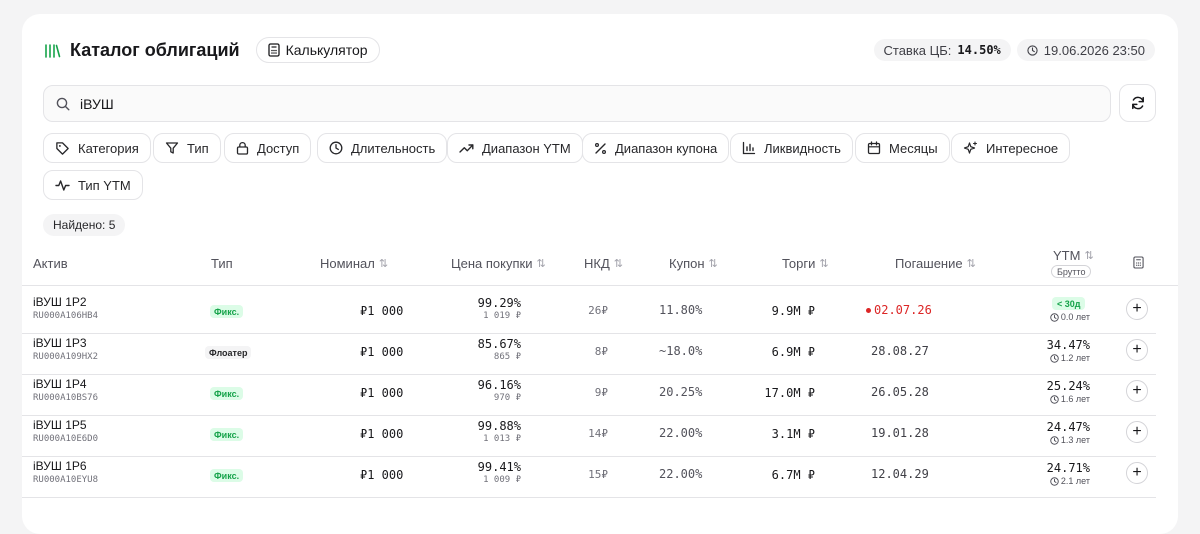 The height and width of the screenshot is (534, 1200). I want to click on lock-icon, so click(242, 148).